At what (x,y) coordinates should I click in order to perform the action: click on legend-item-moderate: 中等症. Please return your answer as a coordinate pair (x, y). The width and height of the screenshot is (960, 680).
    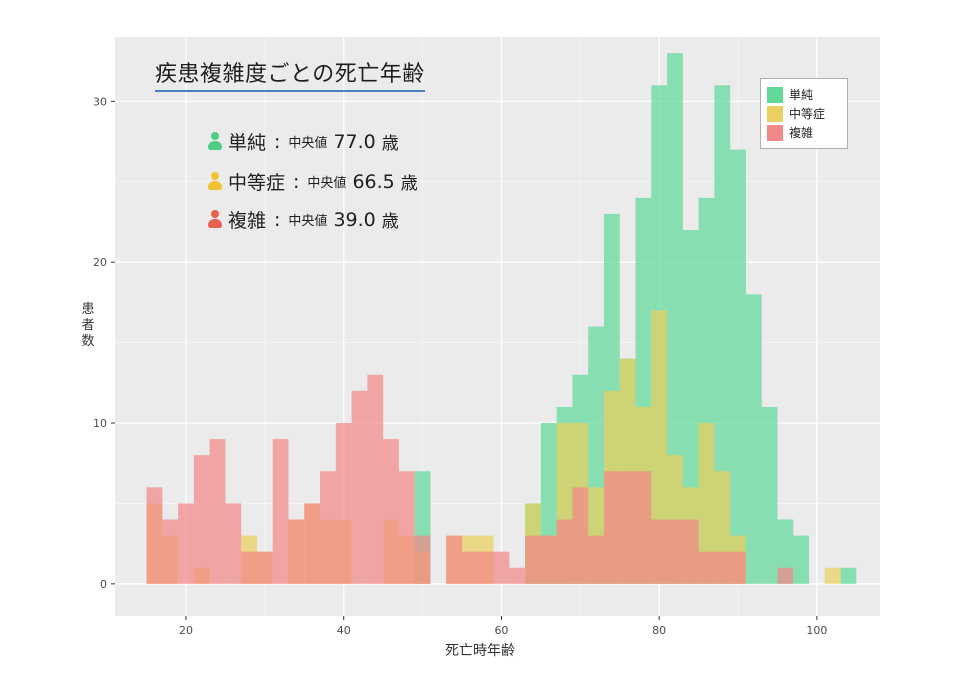
    Looking at the image, I should click on (804, 113).